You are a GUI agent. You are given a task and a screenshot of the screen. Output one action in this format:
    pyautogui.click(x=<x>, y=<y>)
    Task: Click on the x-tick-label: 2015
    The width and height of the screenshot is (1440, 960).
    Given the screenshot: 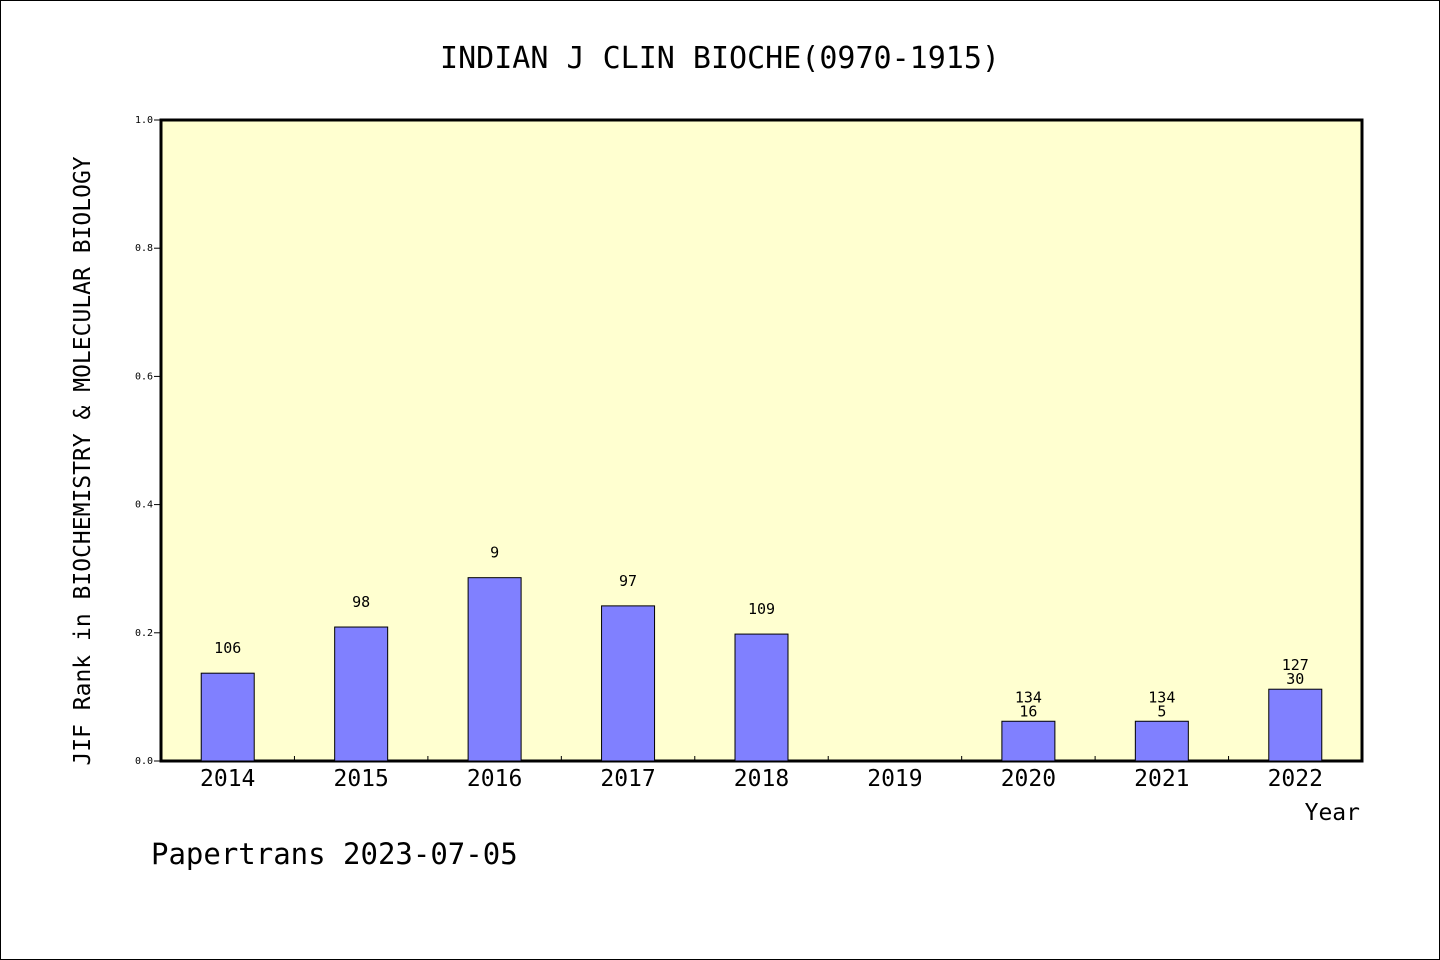 What is the action you would take?
    pyautogui.click(x=360, y=779)
    